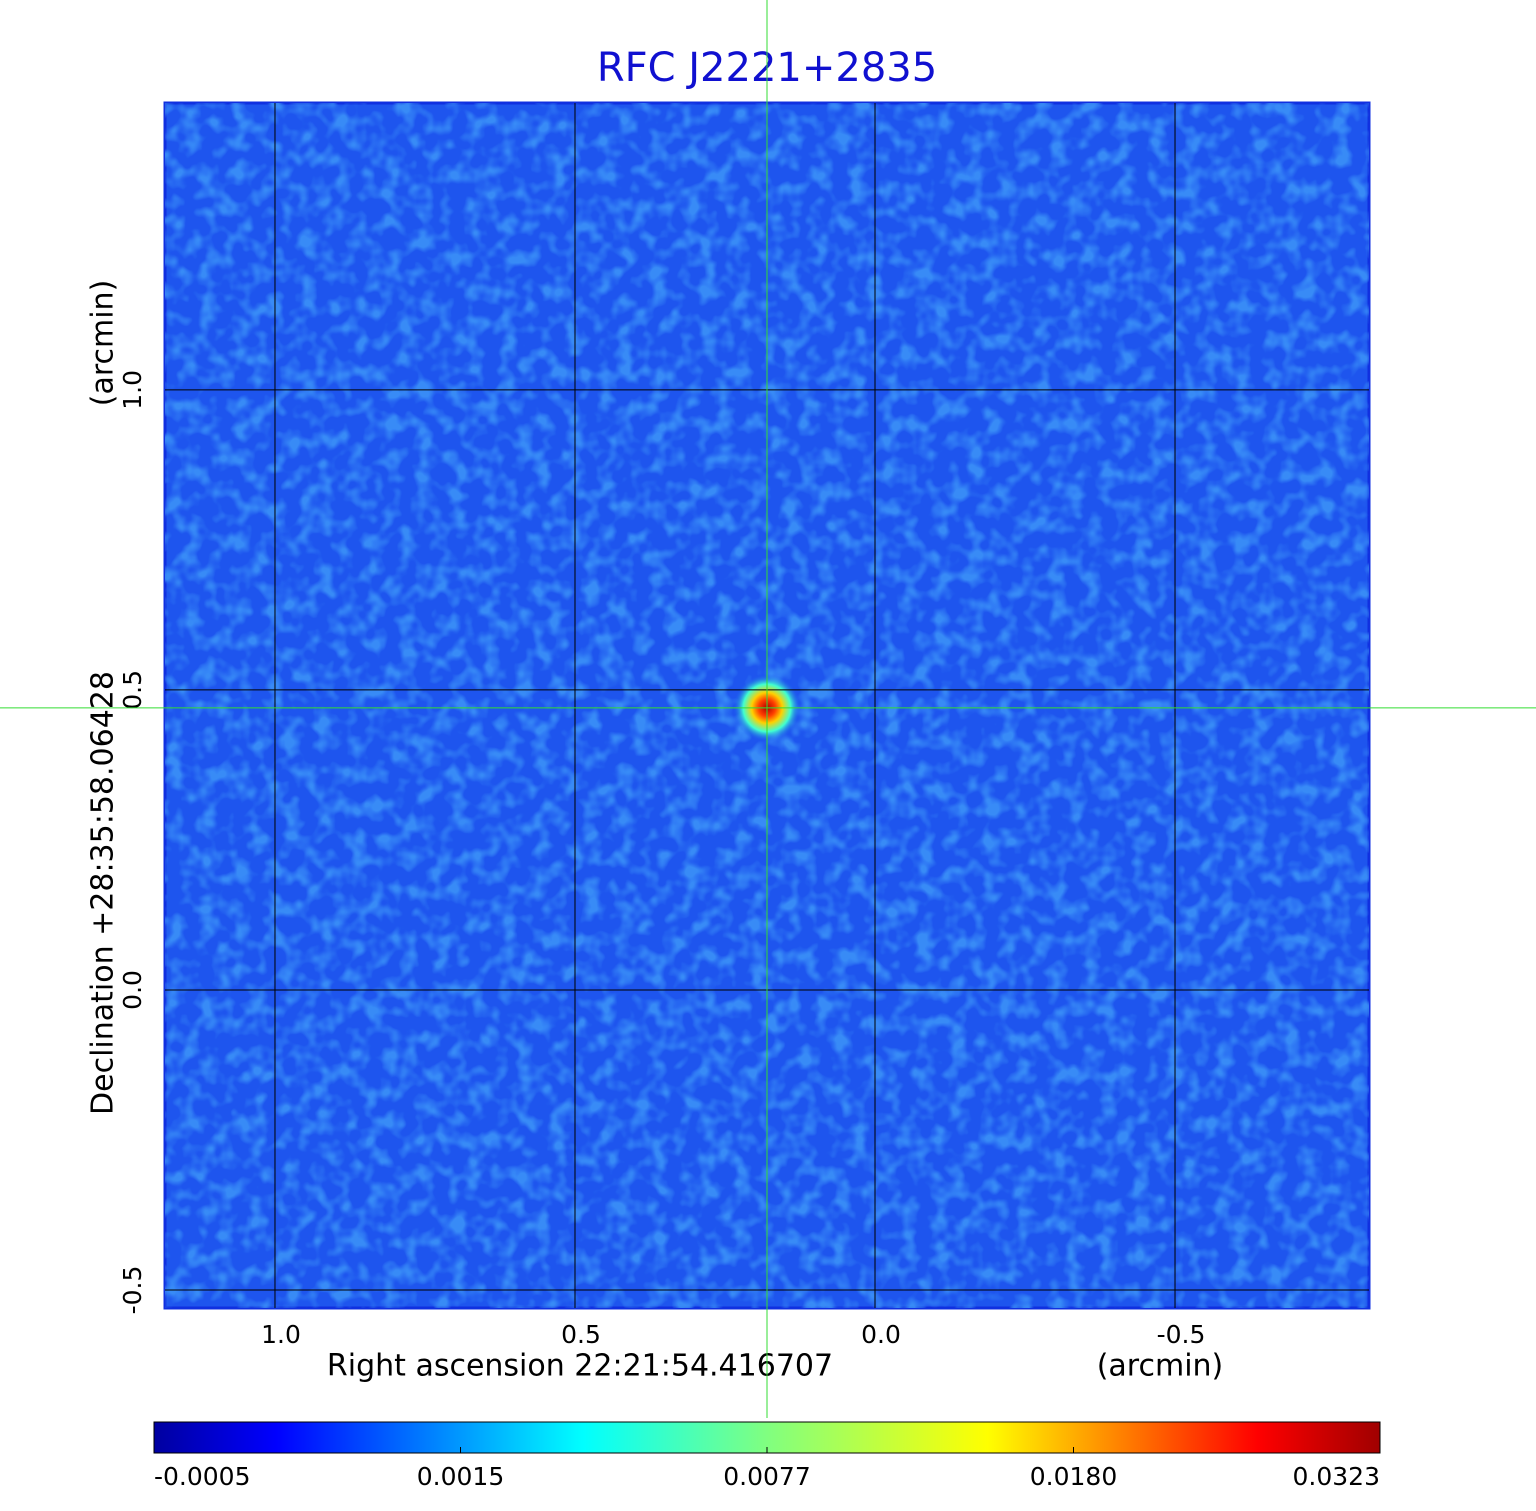 The image size is (1536, 1511). Describe the element at coordinates (103, 893) in the screenshot. I see `y-axis-label: Declination +28:35:58.06428` at that location.